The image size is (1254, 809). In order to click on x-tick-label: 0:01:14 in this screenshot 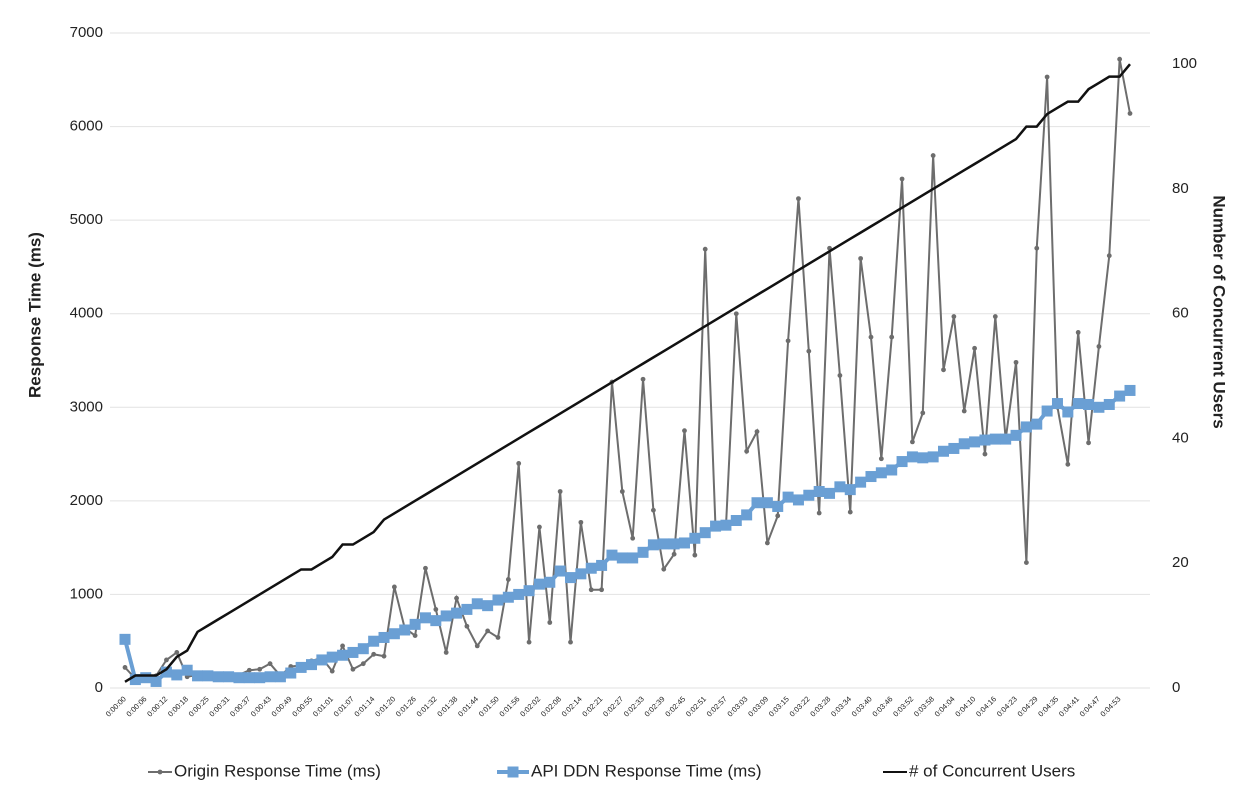, I will do `click(364, 706)`.